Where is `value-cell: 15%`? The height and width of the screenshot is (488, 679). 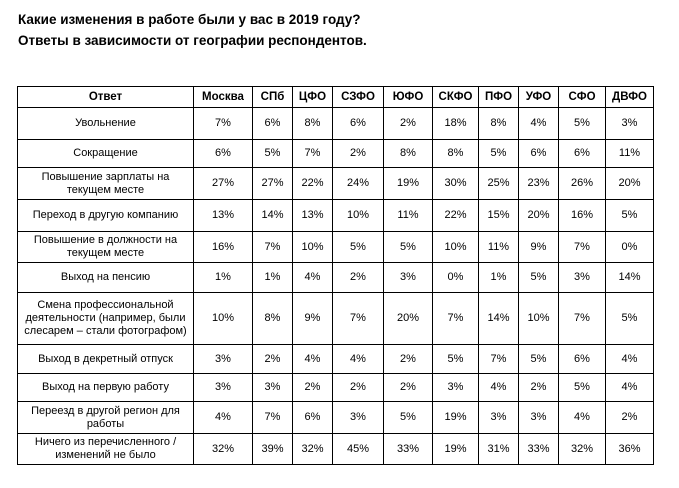 value-cell: 15% is located at coordinates (498, 215).